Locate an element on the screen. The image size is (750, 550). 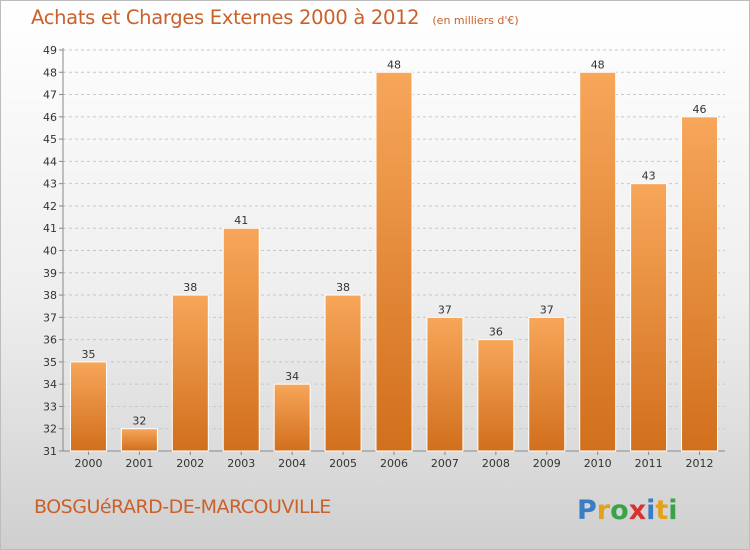
bar-2001 is located at coordinates (139, 440).